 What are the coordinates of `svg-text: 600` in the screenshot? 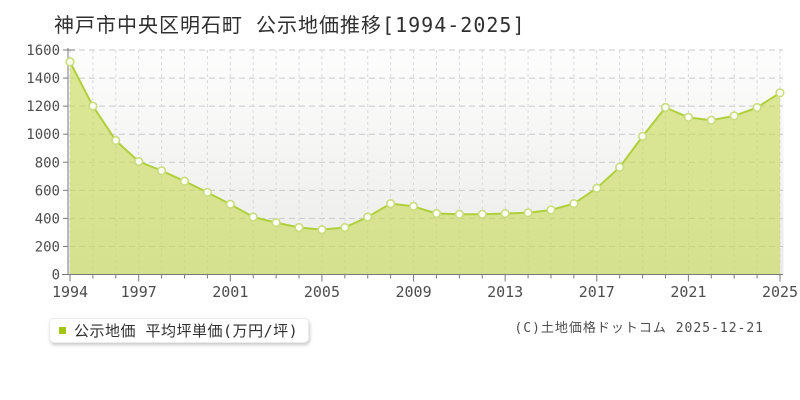 It's located at (47, 191).